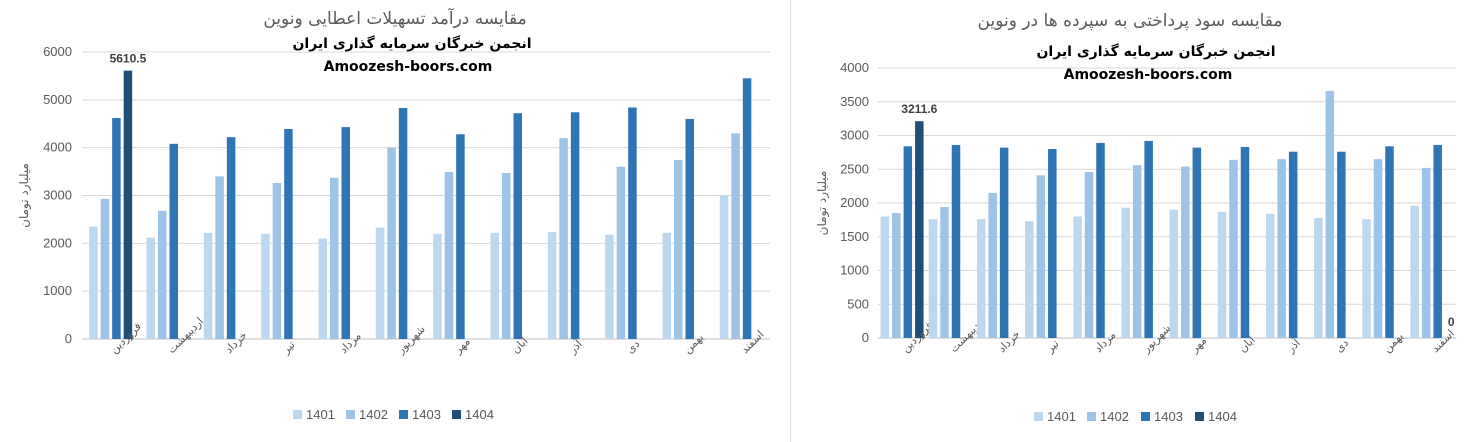 The height and width of the screenshot is (442, 1471). Describe the element at coordinates (854, 101) in the screenshot. I see `y-tick-label: 3500` at that location.